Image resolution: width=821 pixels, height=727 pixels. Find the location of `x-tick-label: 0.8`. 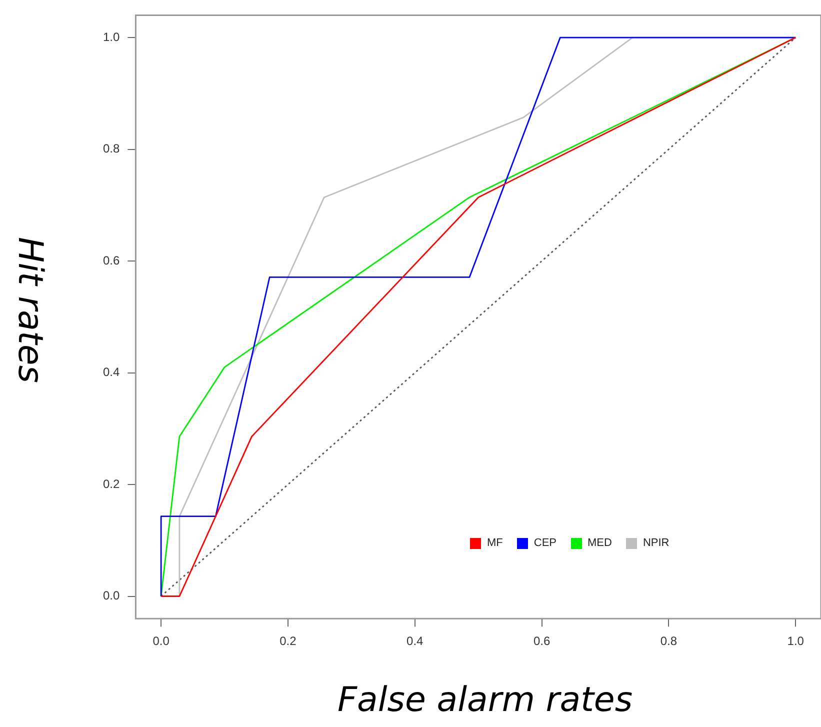

x-tick-label: 0.8 is located at coordinates (669, 641).